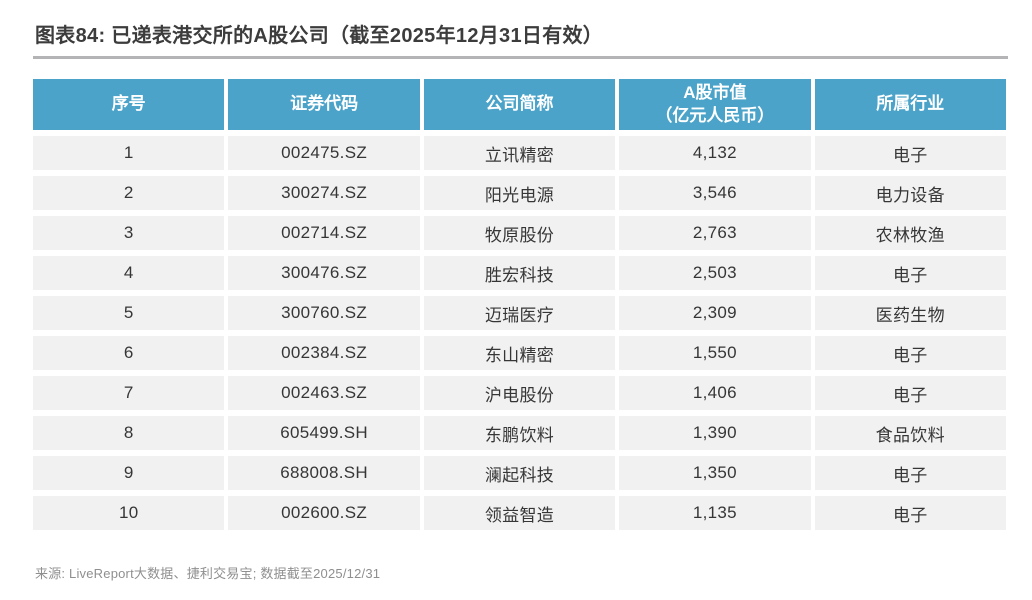 Image resolution: width=1032 pixels, height=600 pixels. Describe the element at coordinates (910, 433) in the screenshot. I see `cell-industry: 食品饮料` at that location.